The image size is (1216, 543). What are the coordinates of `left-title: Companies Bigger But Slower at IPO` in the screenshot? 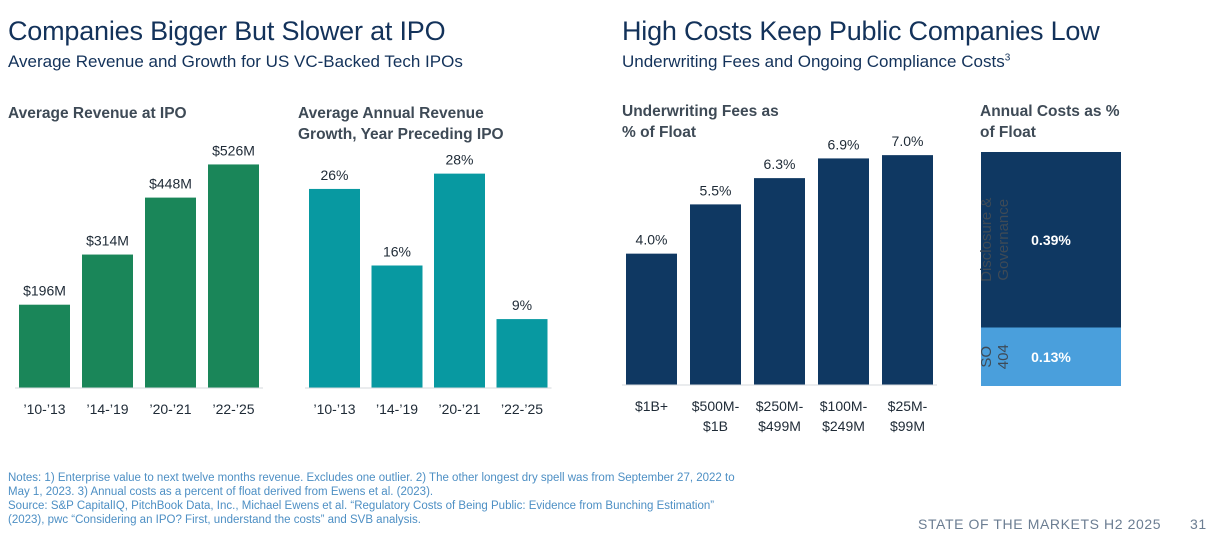 It's located at (227, 31).